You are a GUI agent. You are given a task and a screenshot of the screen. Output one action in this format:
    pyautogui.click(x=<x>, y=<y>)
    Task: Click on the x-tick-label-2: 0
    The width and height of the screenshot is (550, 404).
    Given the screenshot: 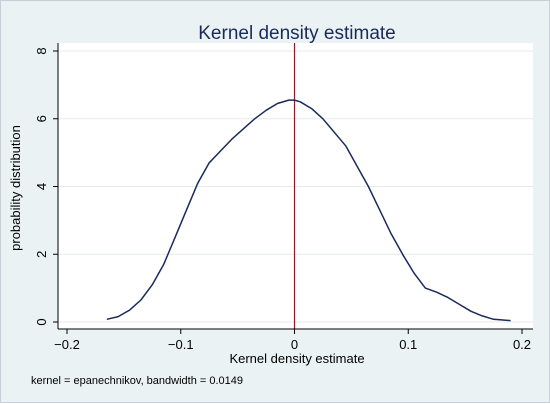 What is the action you would take?
    pyautogui.click(x=294, y=344)
    